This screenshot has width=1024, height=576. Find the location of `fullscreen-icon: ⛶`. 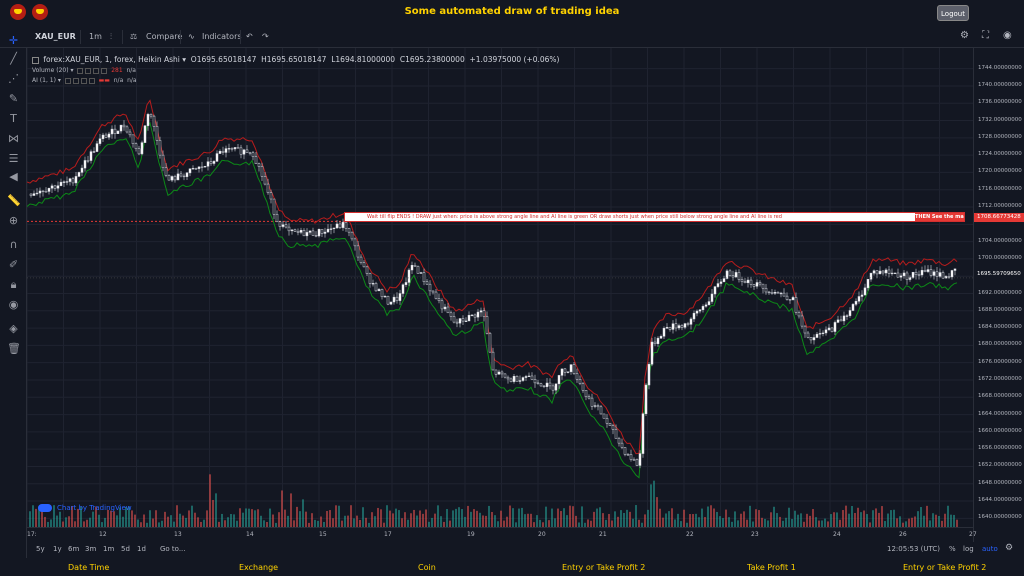

fullscreen-icon: ⛶ is located at coordinates (985, 35).